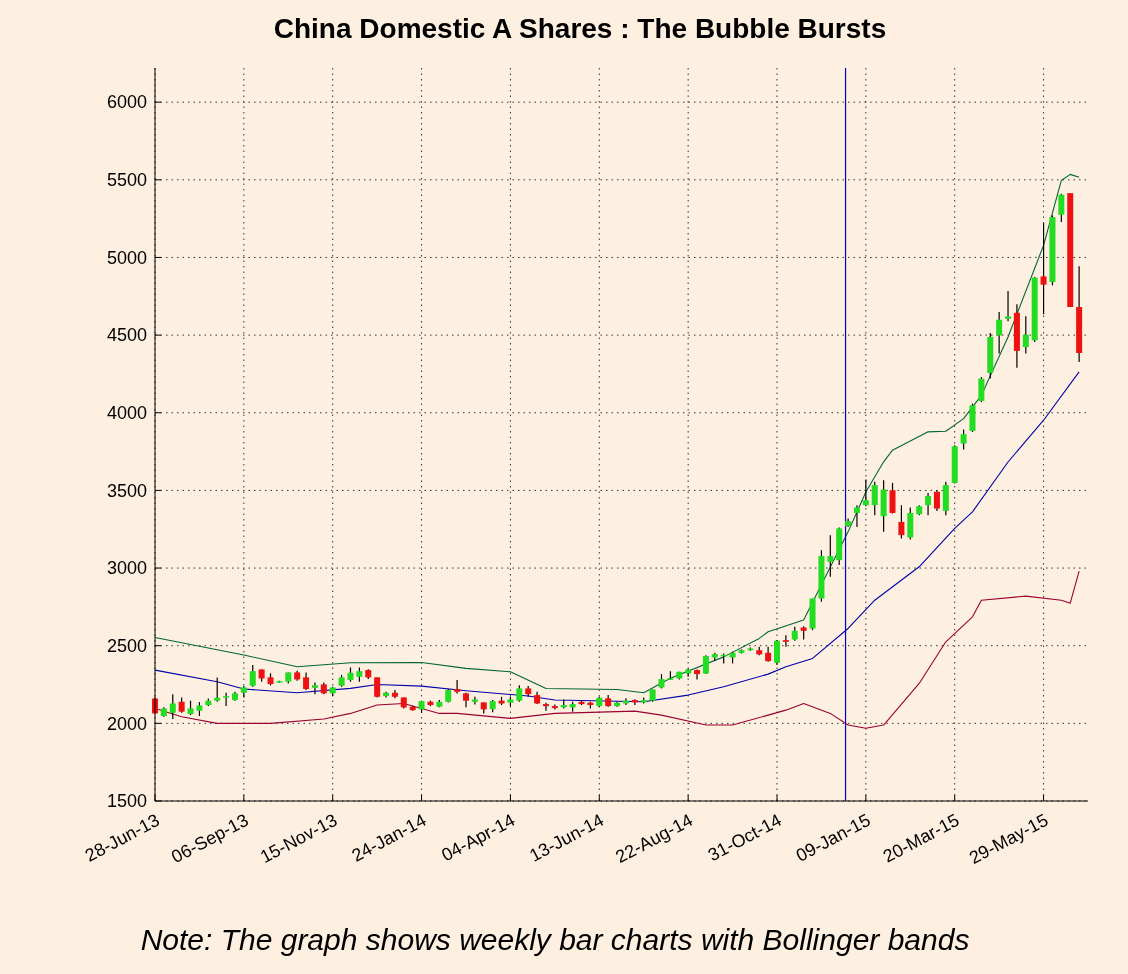 The width and height of the screenshot is (1128, 974). What do you see at coordinates (580, 28) in the screenshot?
I see `chart-title: China Domestic A Shares : The Bubble Bursts` at bounding box center [580, 28].